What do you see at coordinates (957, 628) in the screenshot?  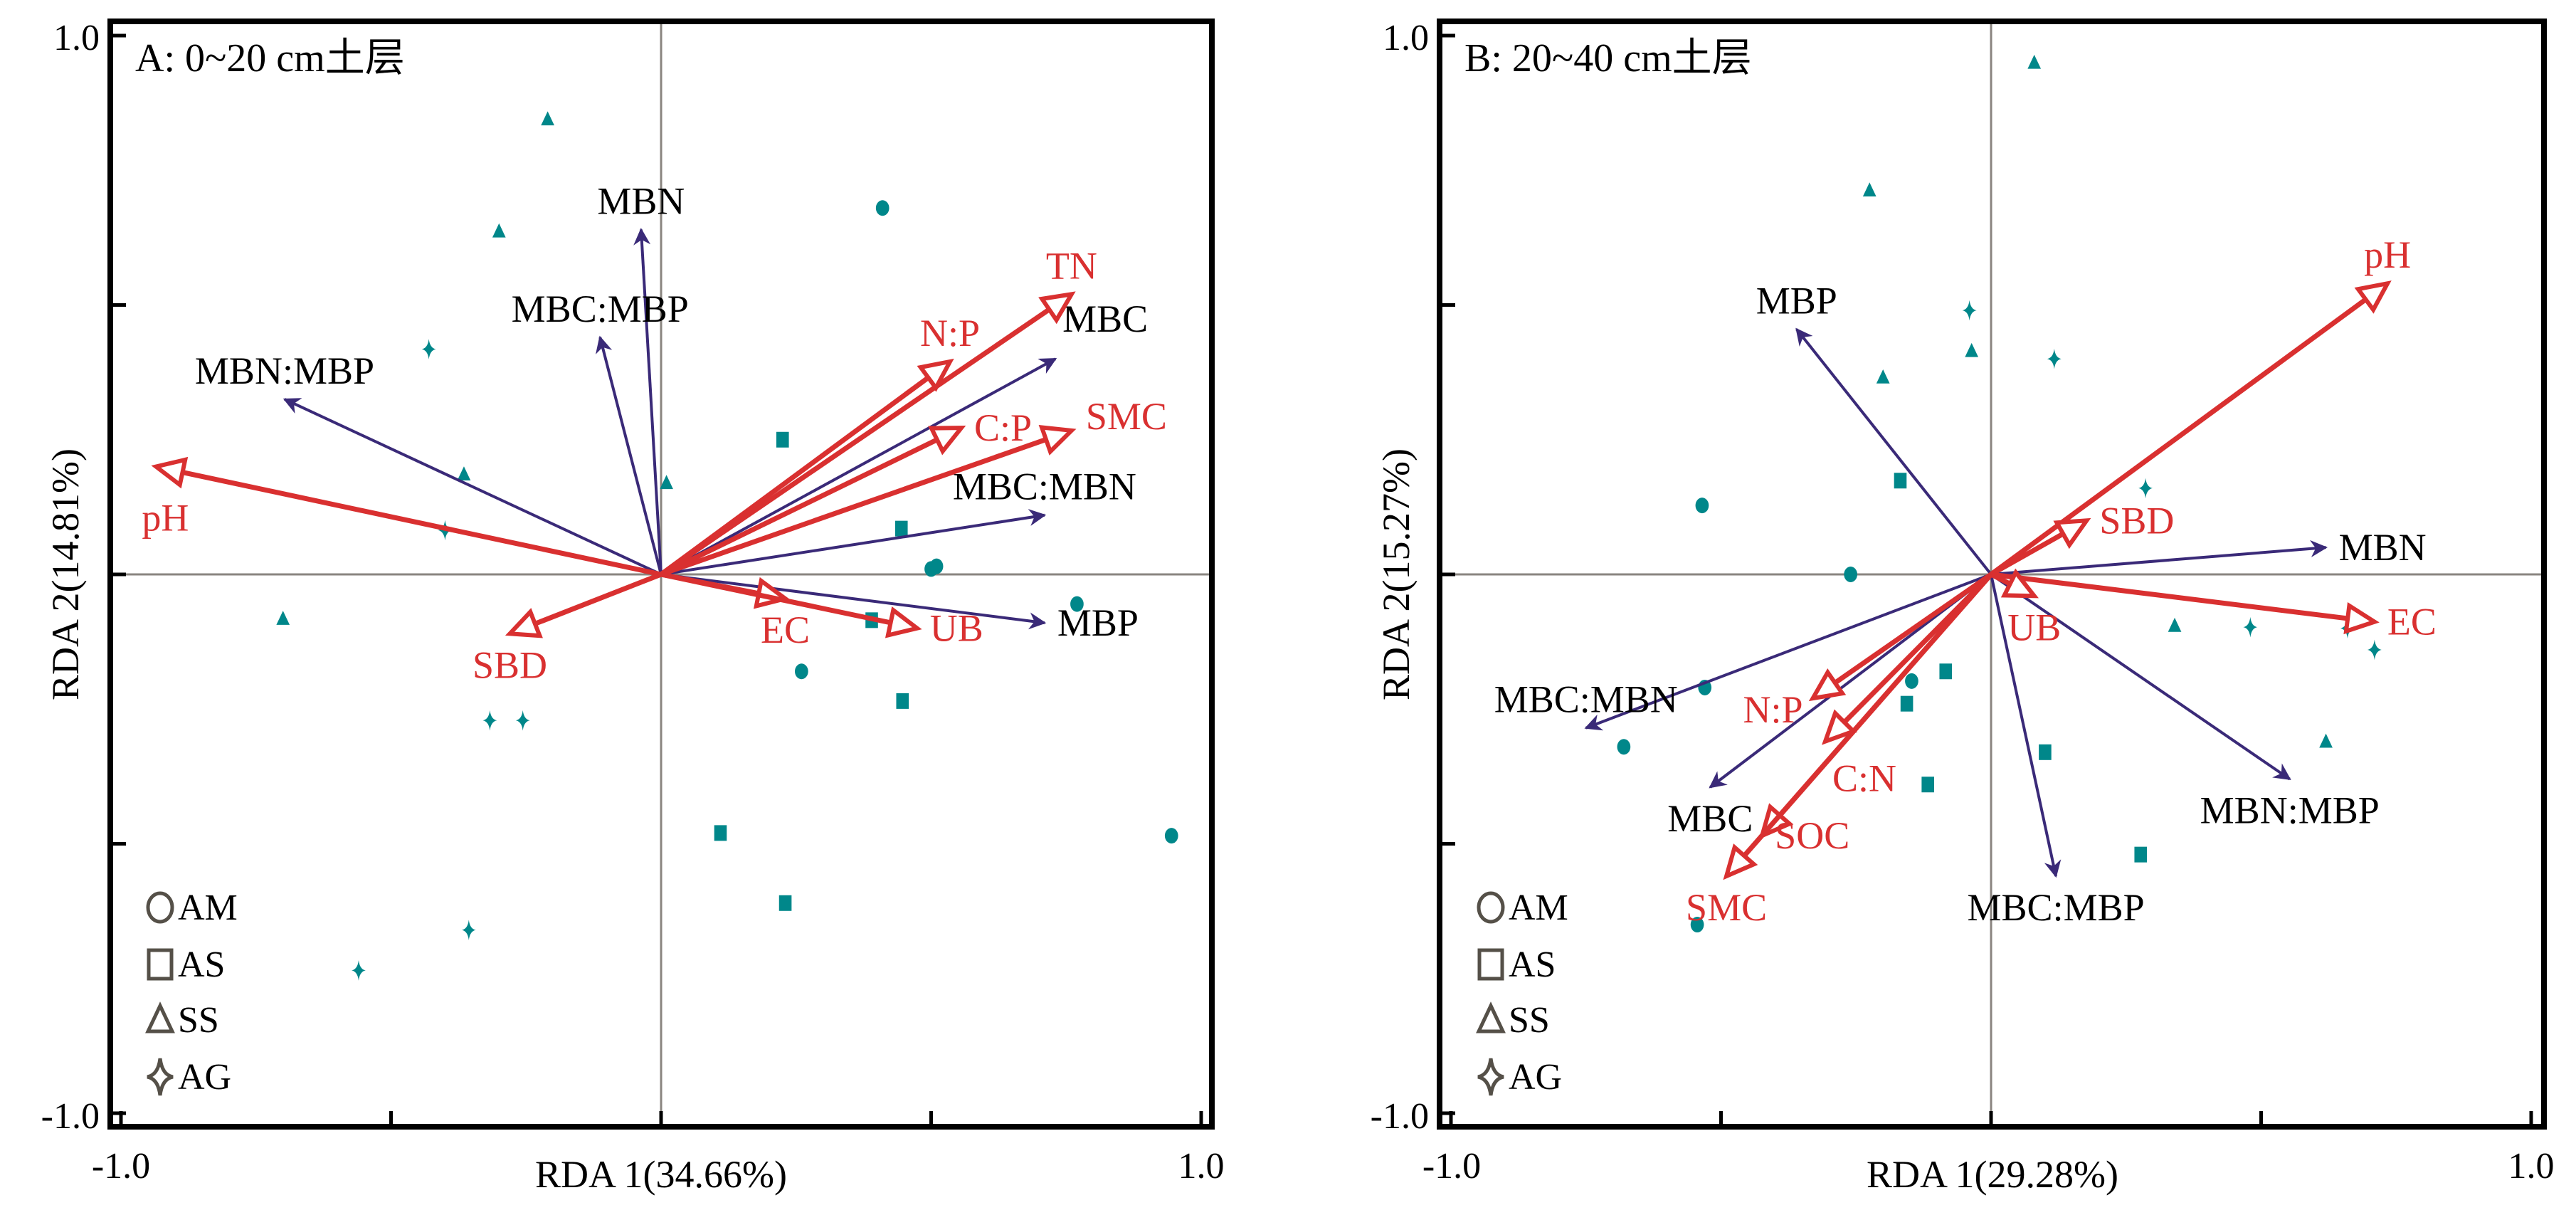 I see `env-label-ub: UB` at bounding box center [957, 628].